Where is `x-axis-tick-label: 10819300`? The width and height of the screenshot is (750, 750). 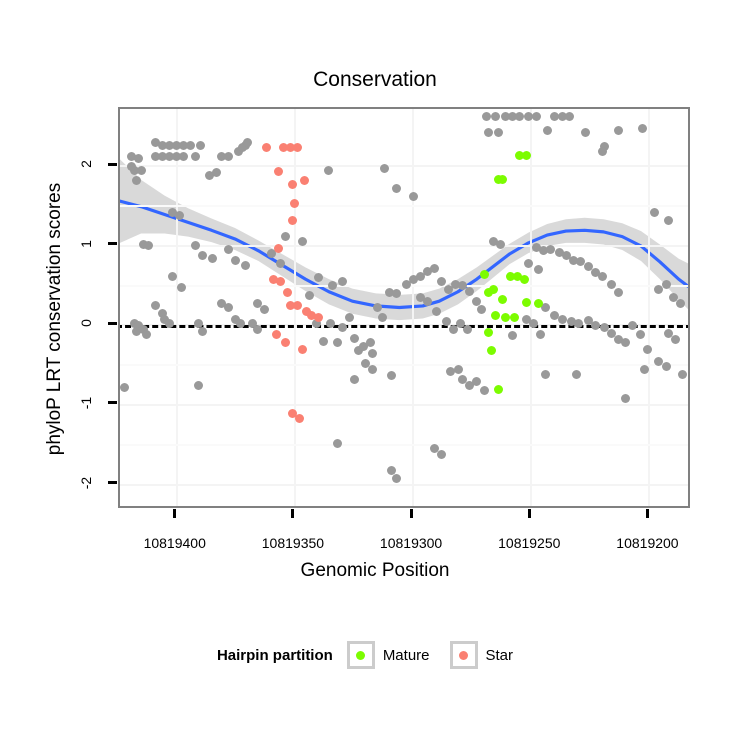
x-axis-tick-label: 10819300 is located at coordinates (411, 543).